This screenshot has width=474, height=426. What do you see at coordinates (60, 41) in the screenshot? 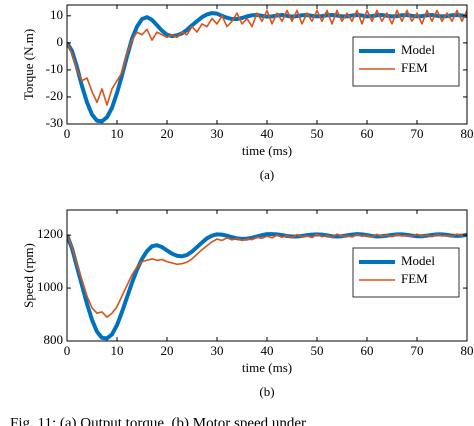
I see `y-tick-label: 0` at bounding box center [60, 41].